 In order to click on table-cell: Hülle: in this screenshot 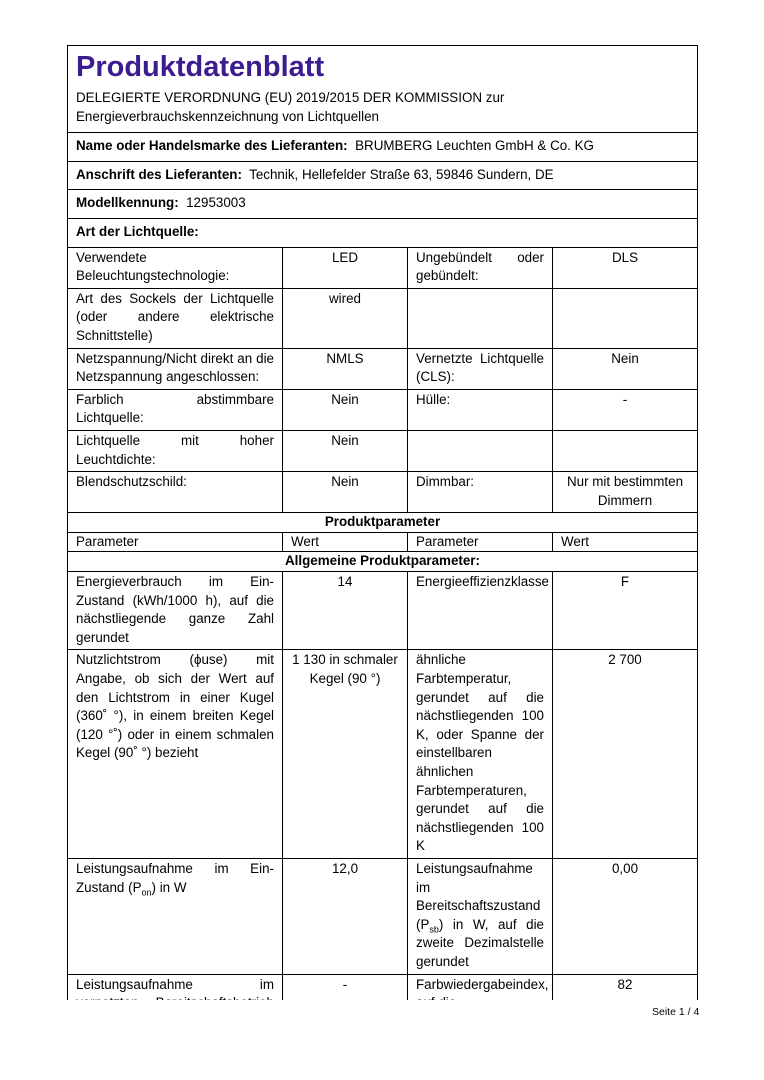, I will do `click(480, 409)`.